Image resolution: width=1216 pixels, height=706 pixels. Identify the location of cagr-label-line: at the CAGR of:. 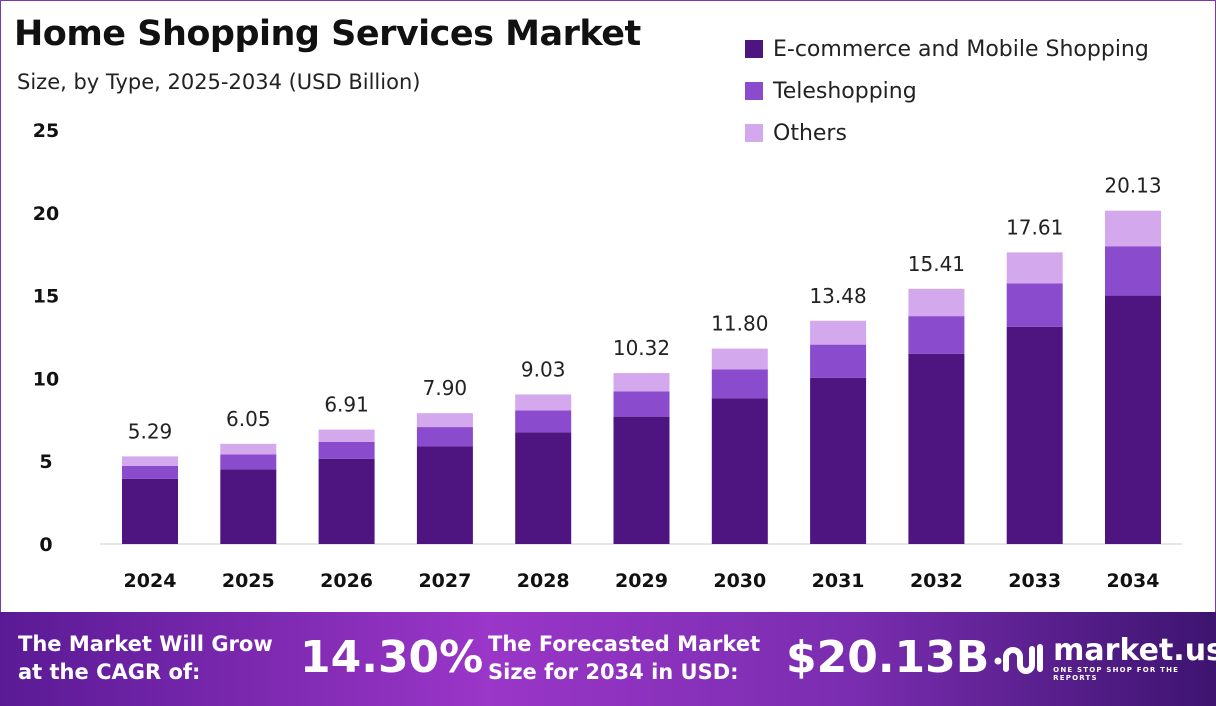
(109, 672).